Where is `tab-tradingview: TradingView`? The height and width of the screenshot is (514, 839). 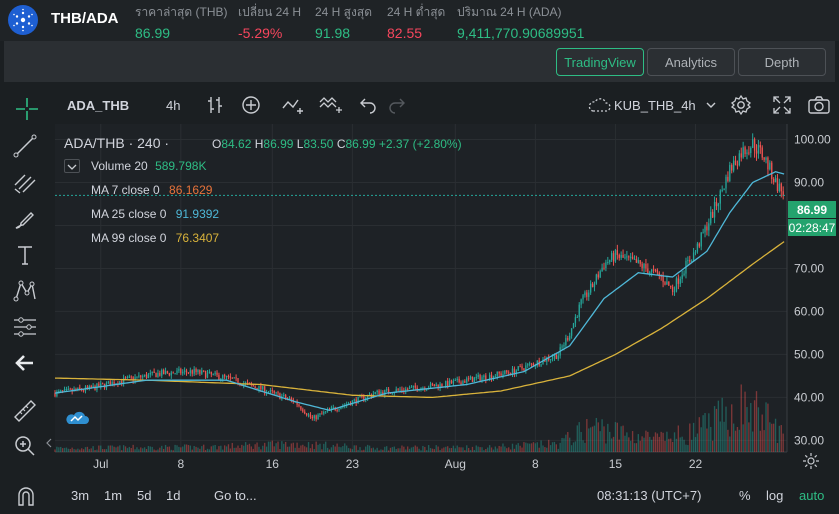 tab-tradingview: TradingView is located at coordinates (600, 62).